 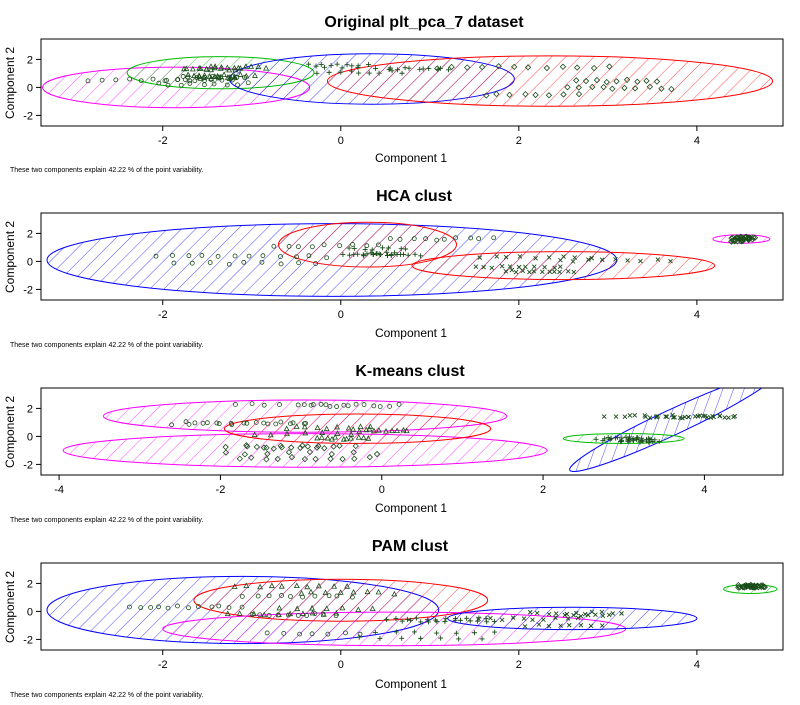 I want to click on y-axis-label: Component 2, so click(x=10, y=83).